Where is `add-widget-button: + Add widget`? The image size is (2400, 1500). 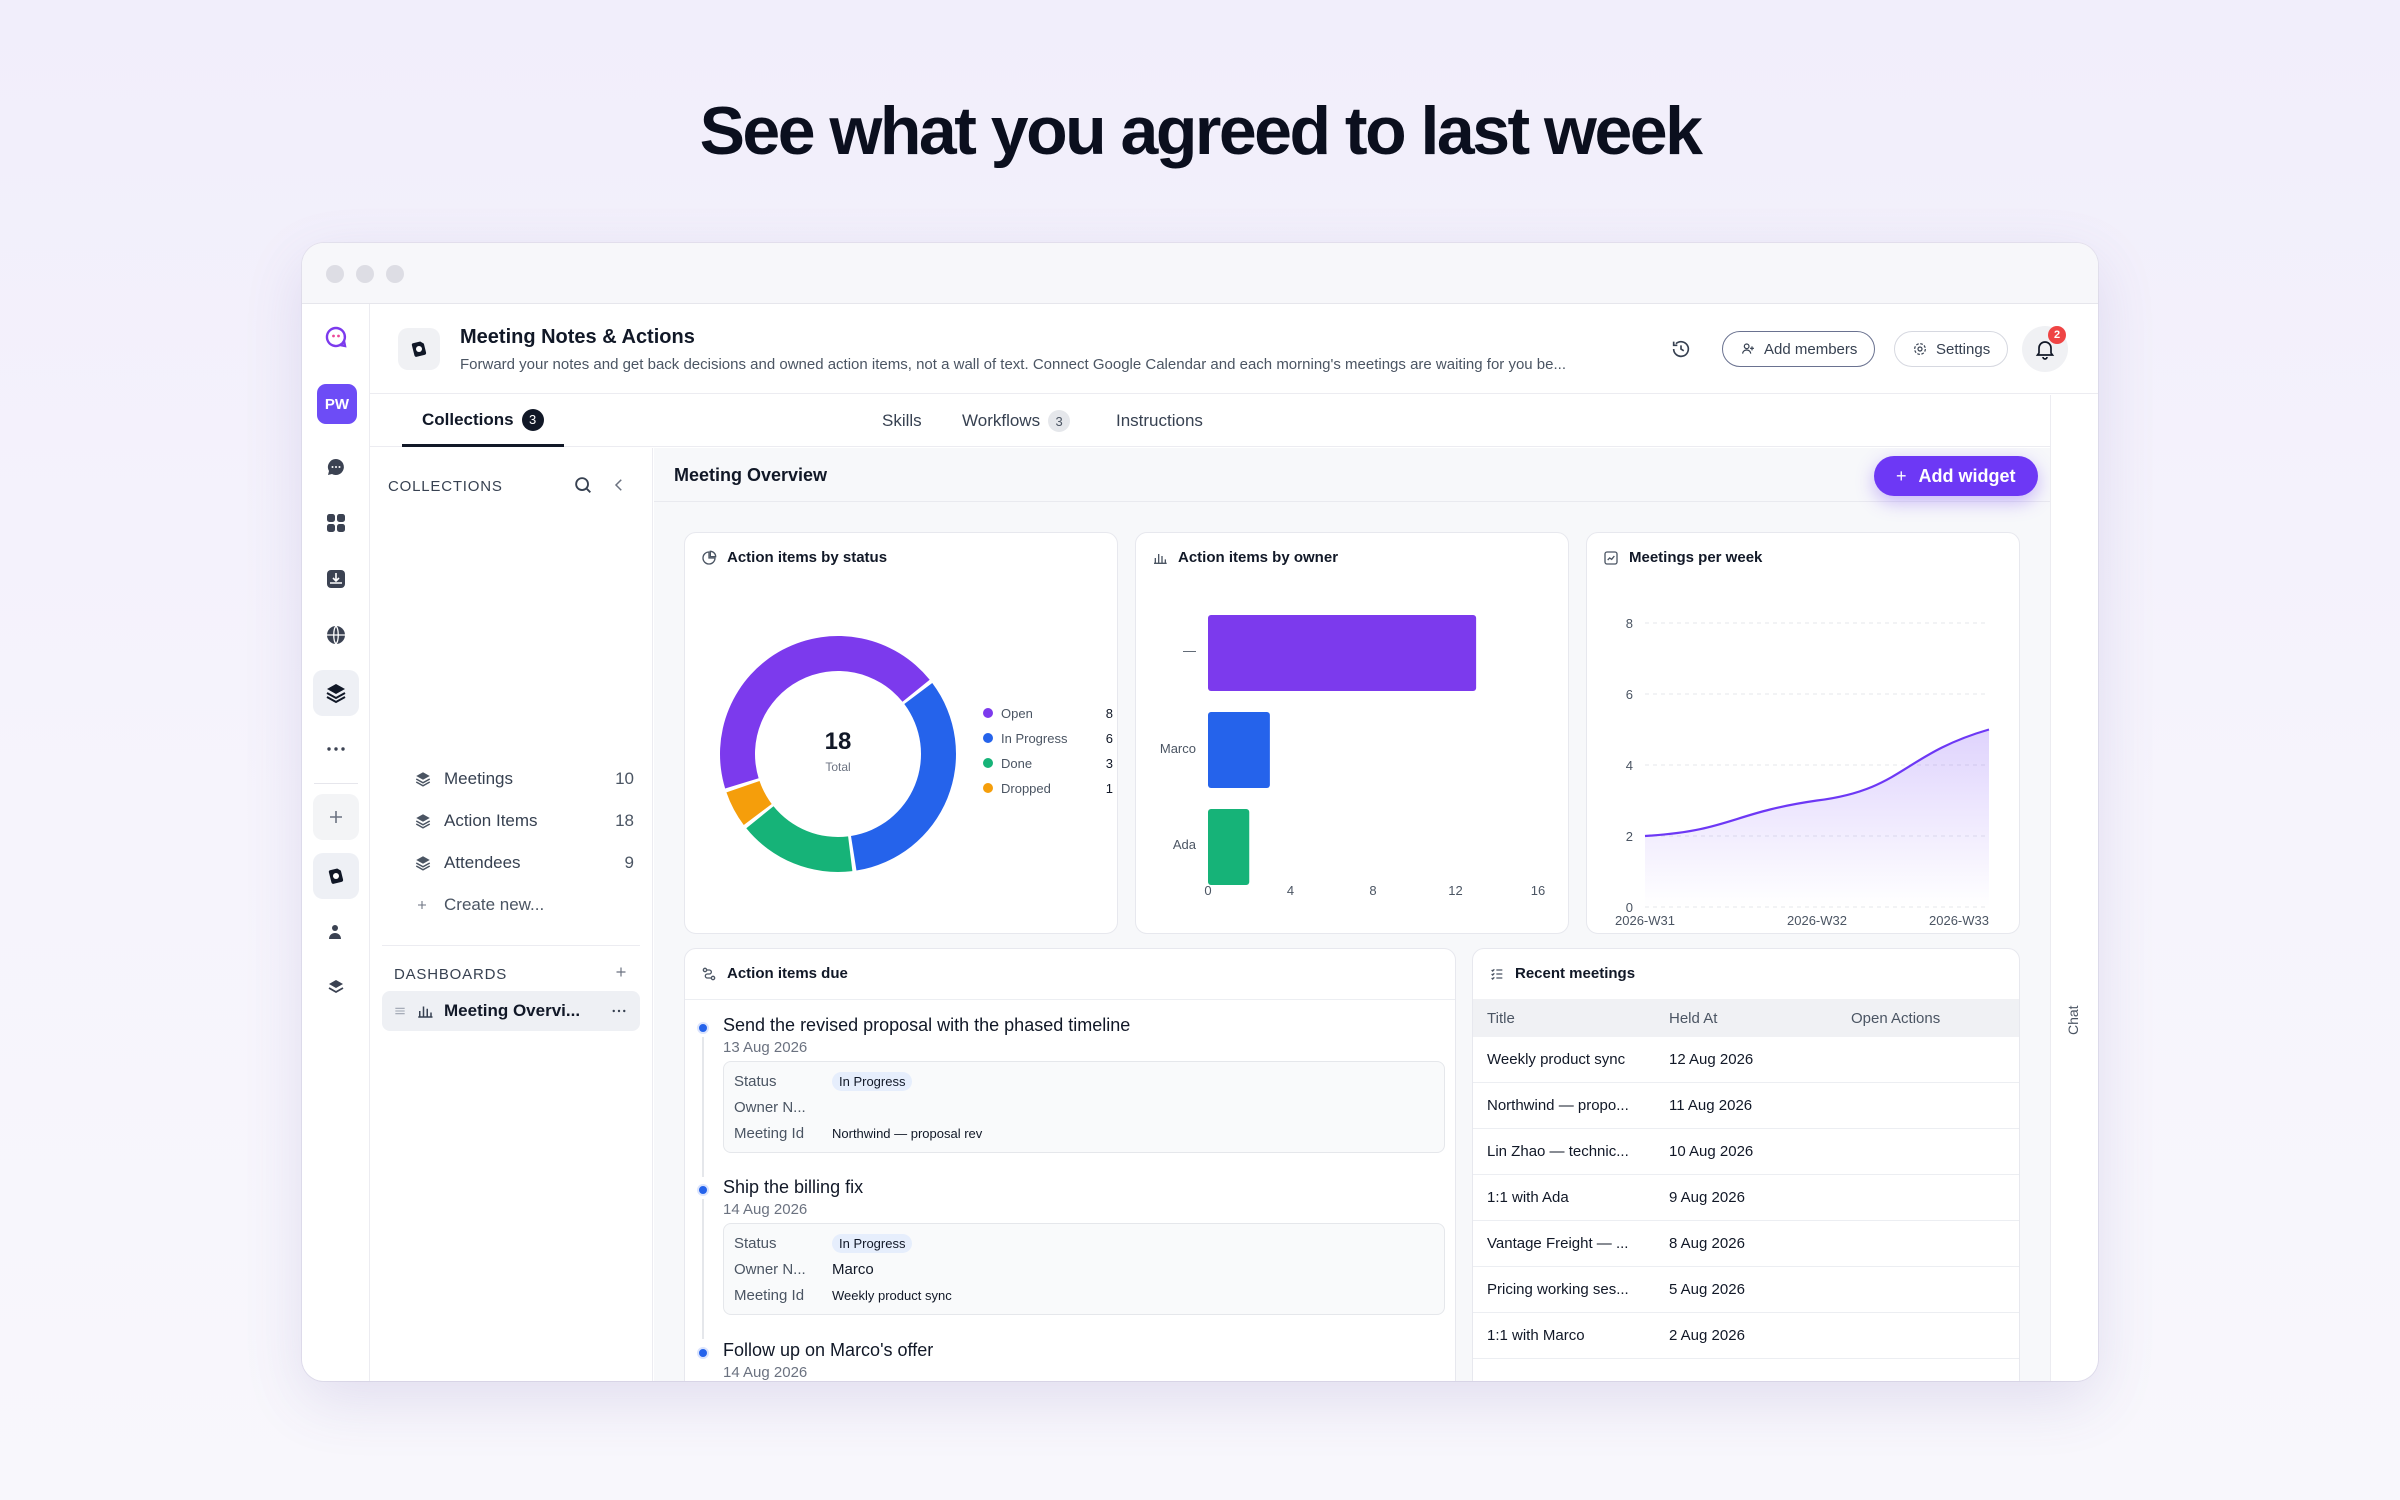
add-widget-button: + Add widget is located at coordinates (1956, 476).